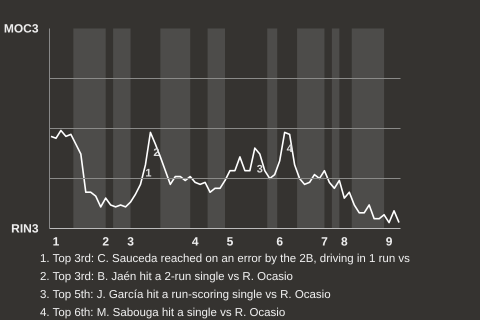 This screenshot has width=480, height=320. Describe the element at coordinates (230, 241) in the screenshot. I see `x-tick-label: 5` at that location.